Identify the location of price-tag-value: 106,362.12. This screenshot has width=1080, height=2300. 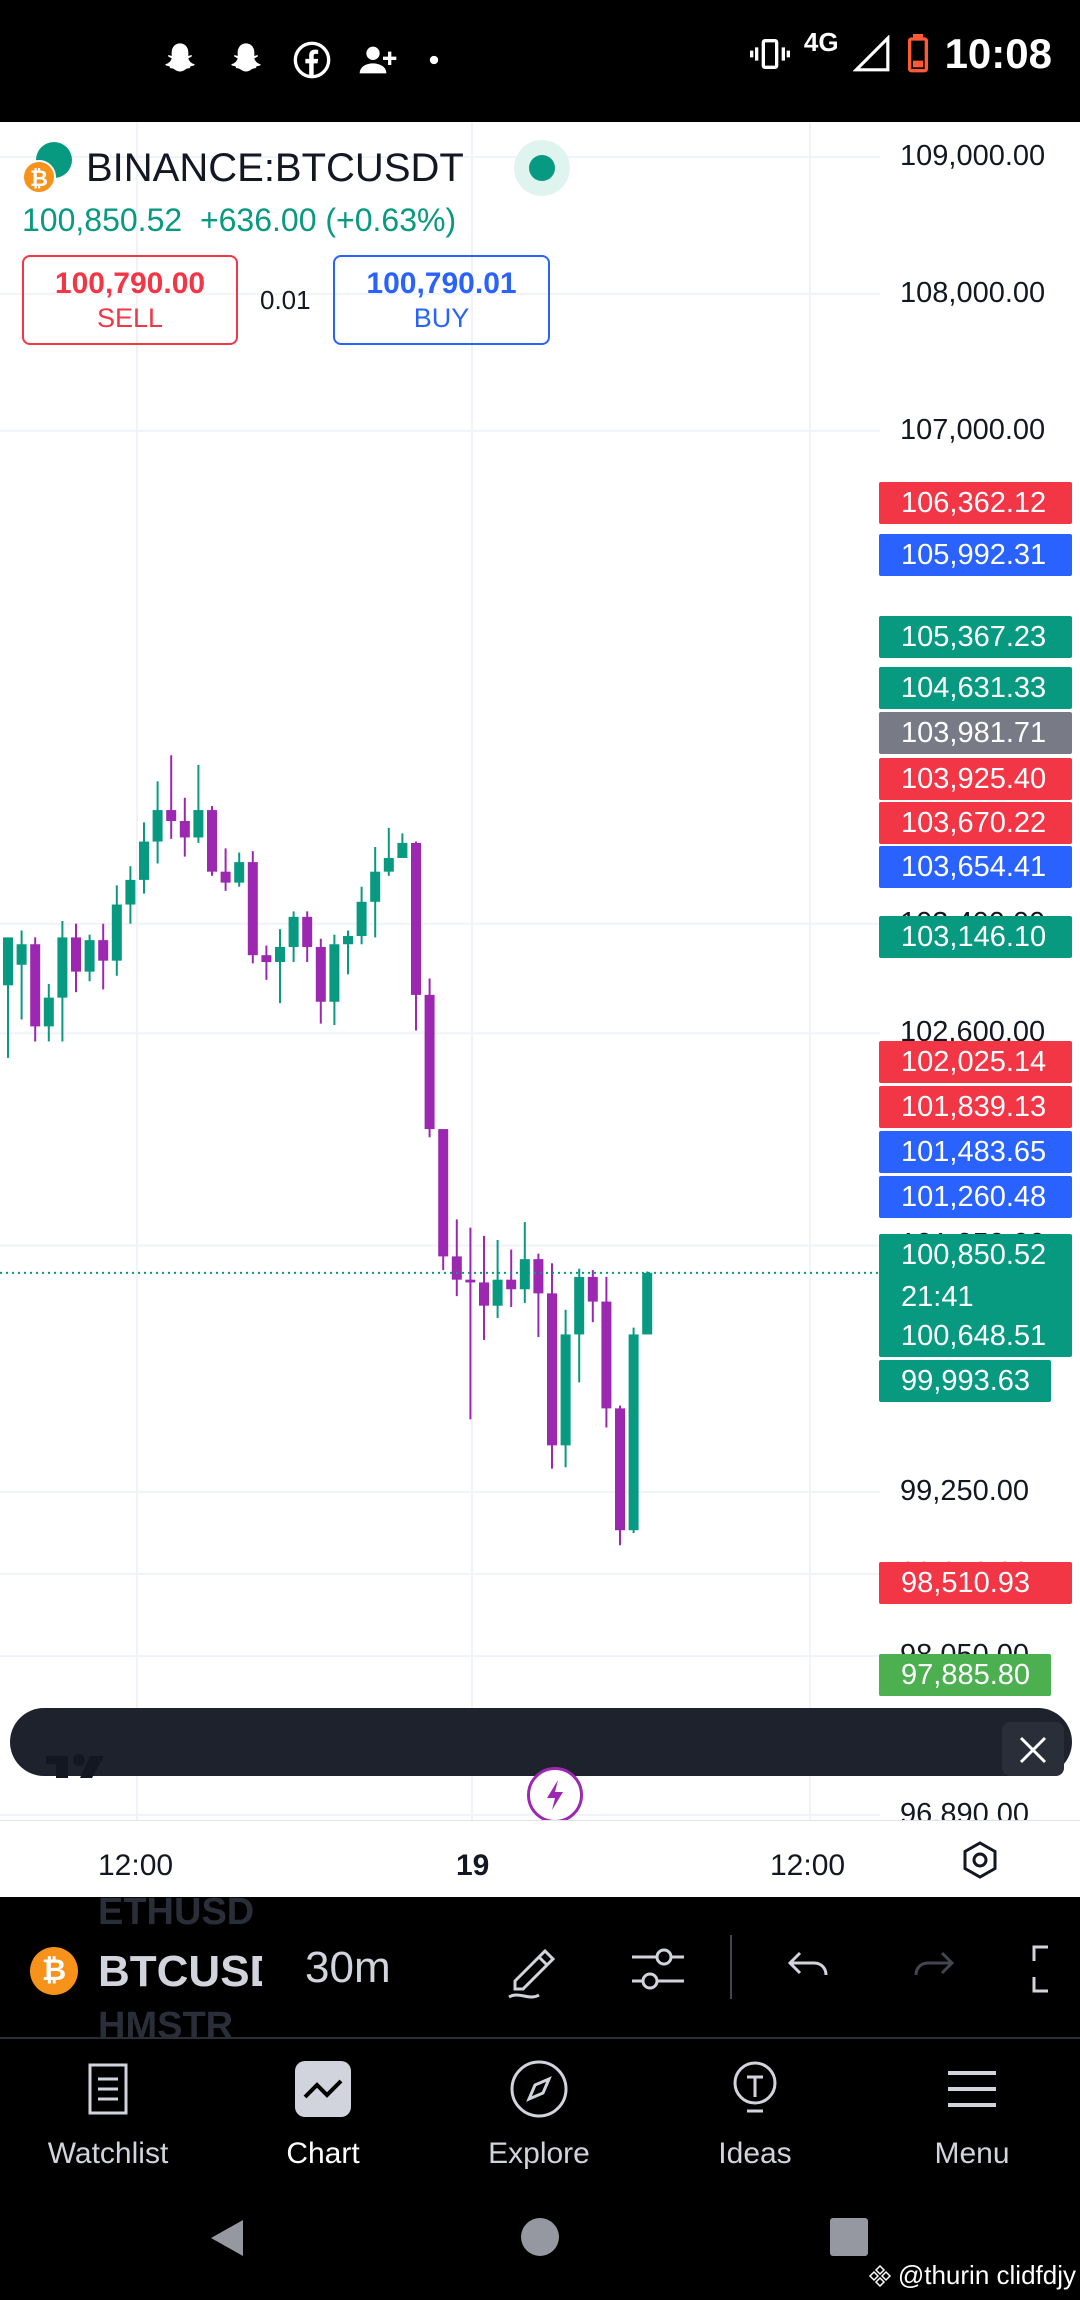
(974, 503).